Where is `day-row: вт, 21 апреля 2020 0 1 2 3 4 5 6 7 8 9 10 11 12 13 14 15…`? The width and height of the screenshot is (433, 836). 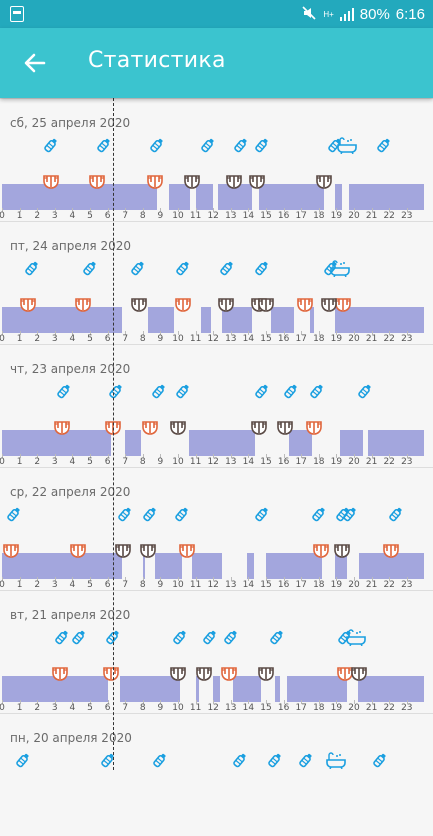 day-row: вт, 21 апреля 2020 0 1 2 3 4 5 6 7 8 9 10 11 12 13 14 15… is located at coordinates (216, 651).